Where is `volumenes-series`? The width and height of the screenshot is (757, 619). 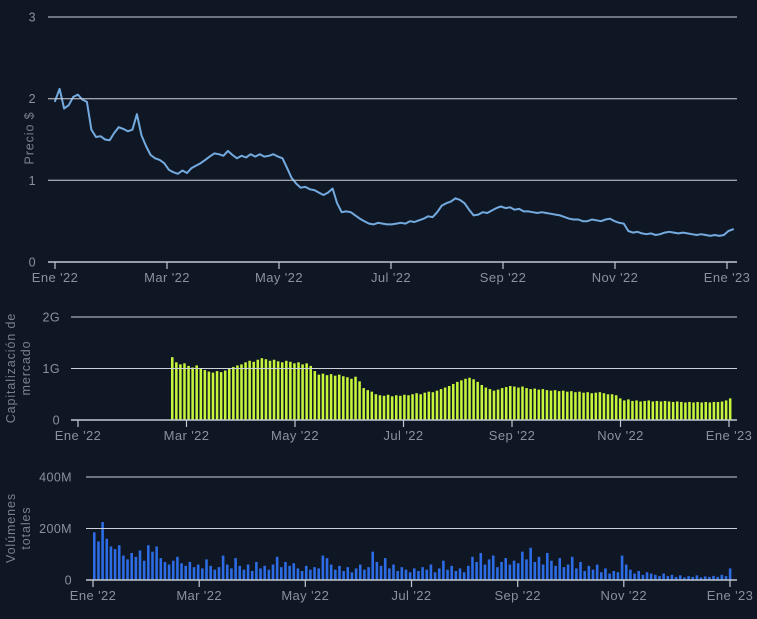
volumenes-series is located at coordinates (412, 551).